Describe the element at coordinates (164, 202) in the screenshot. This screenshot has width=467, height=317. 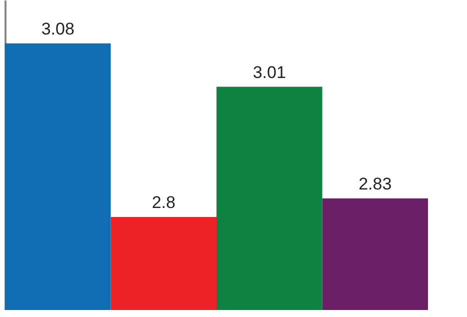
I see `data-label: 2.8` at that location.